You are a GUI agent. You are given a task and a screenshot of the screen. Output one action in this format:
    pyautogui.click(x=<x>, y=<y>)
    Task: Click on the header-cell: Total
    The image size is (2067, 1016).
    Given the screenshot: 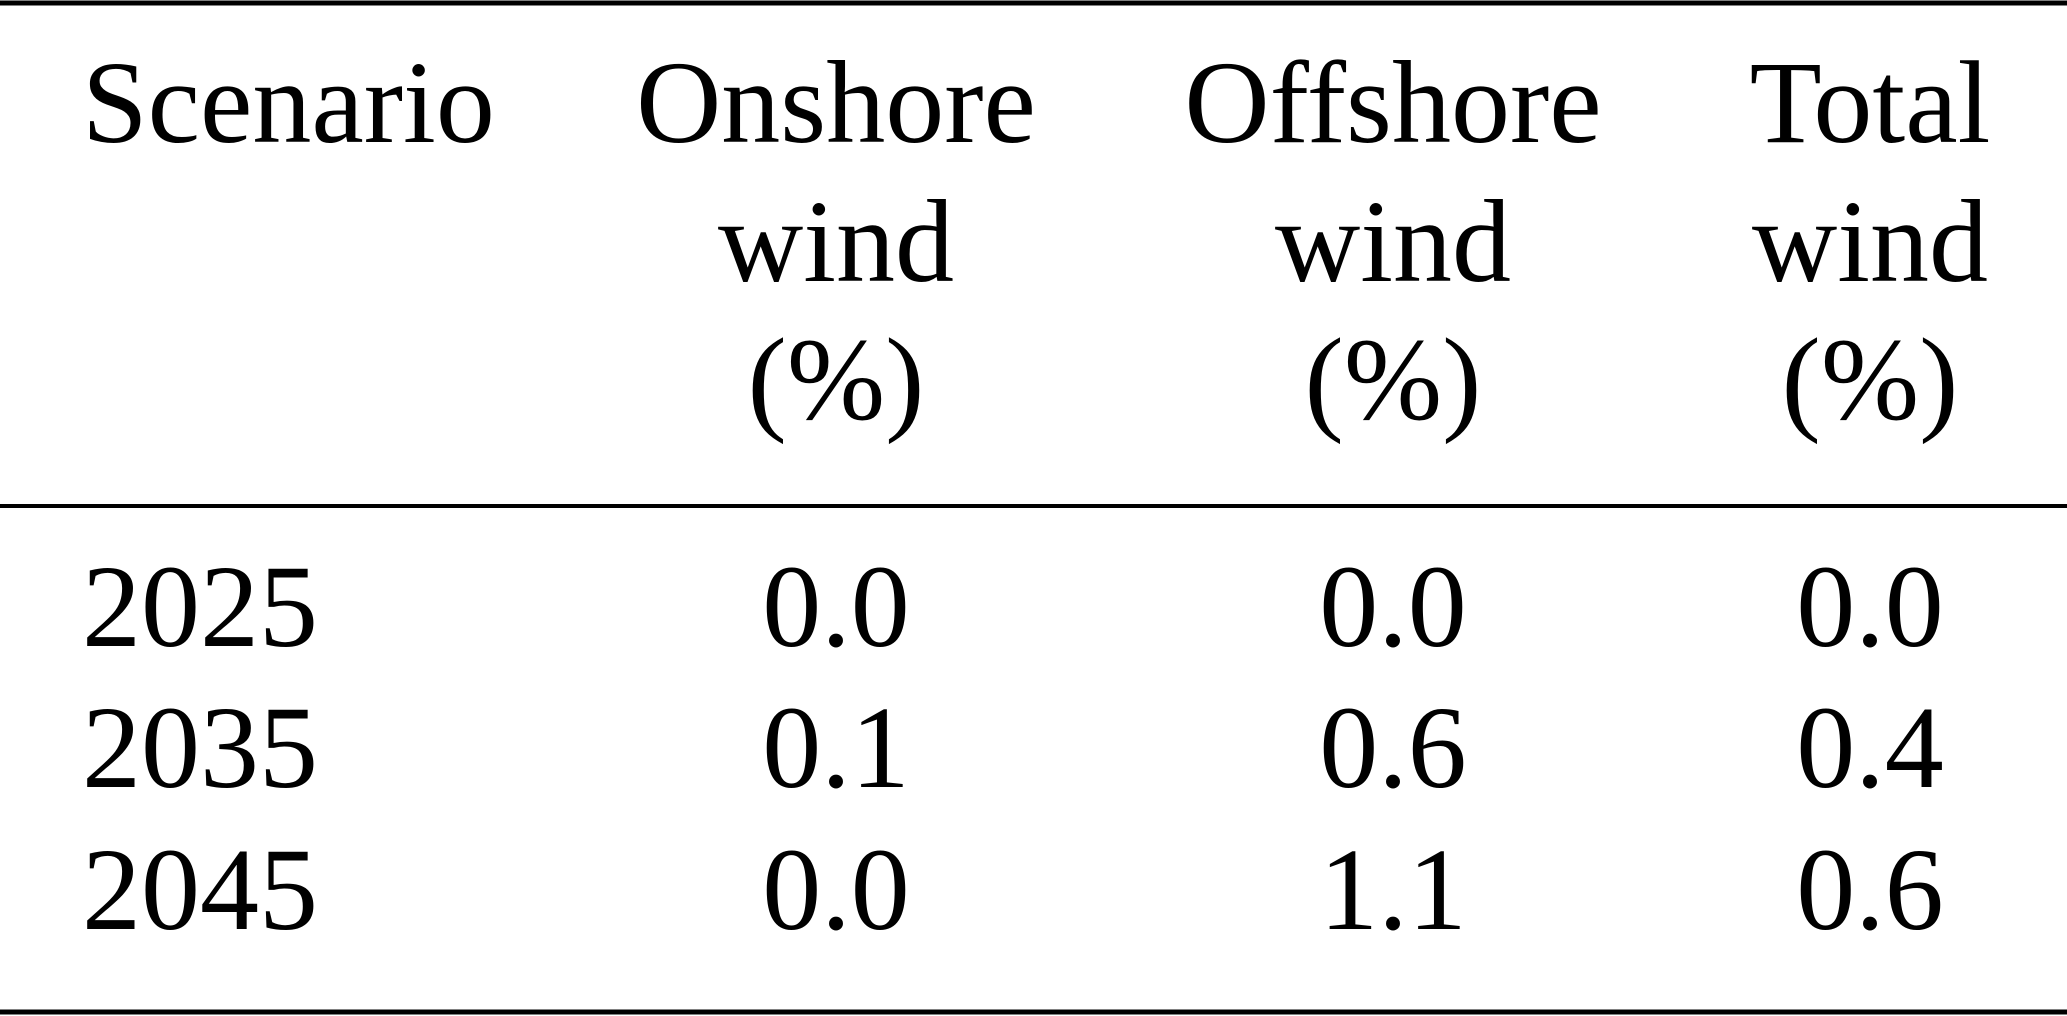 What is the action you would take?
    pyautogui.click(x=1870, y=102)
    